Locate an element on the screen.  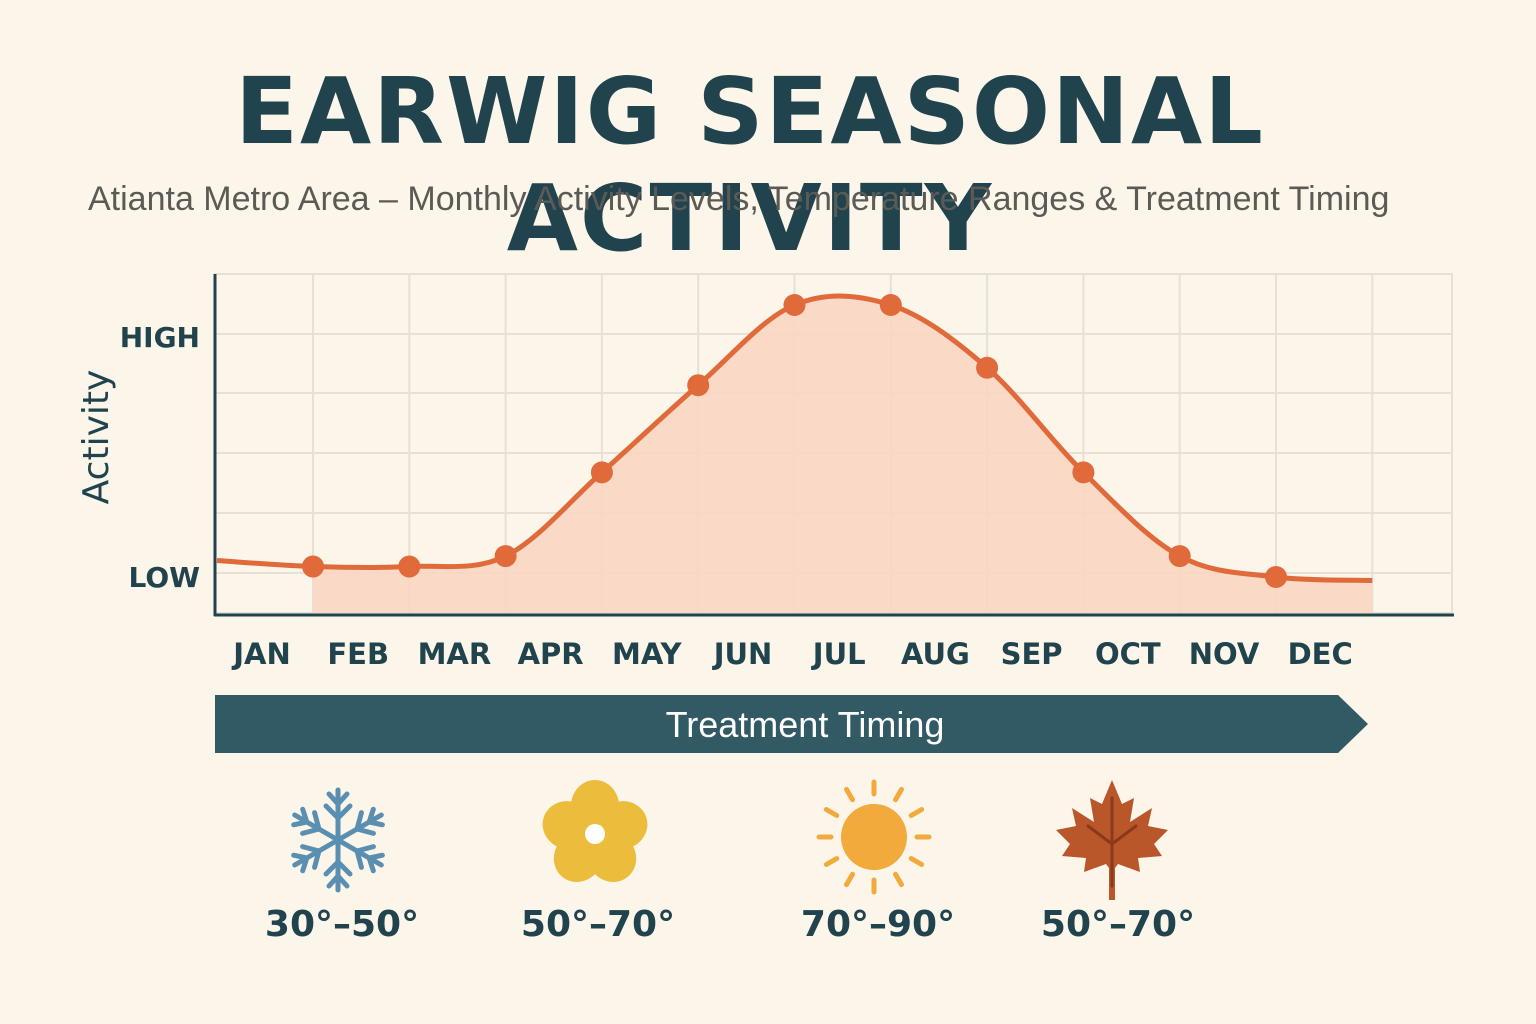
temp-range-fall: 50°–70° is located at coordinates (1118, 924).